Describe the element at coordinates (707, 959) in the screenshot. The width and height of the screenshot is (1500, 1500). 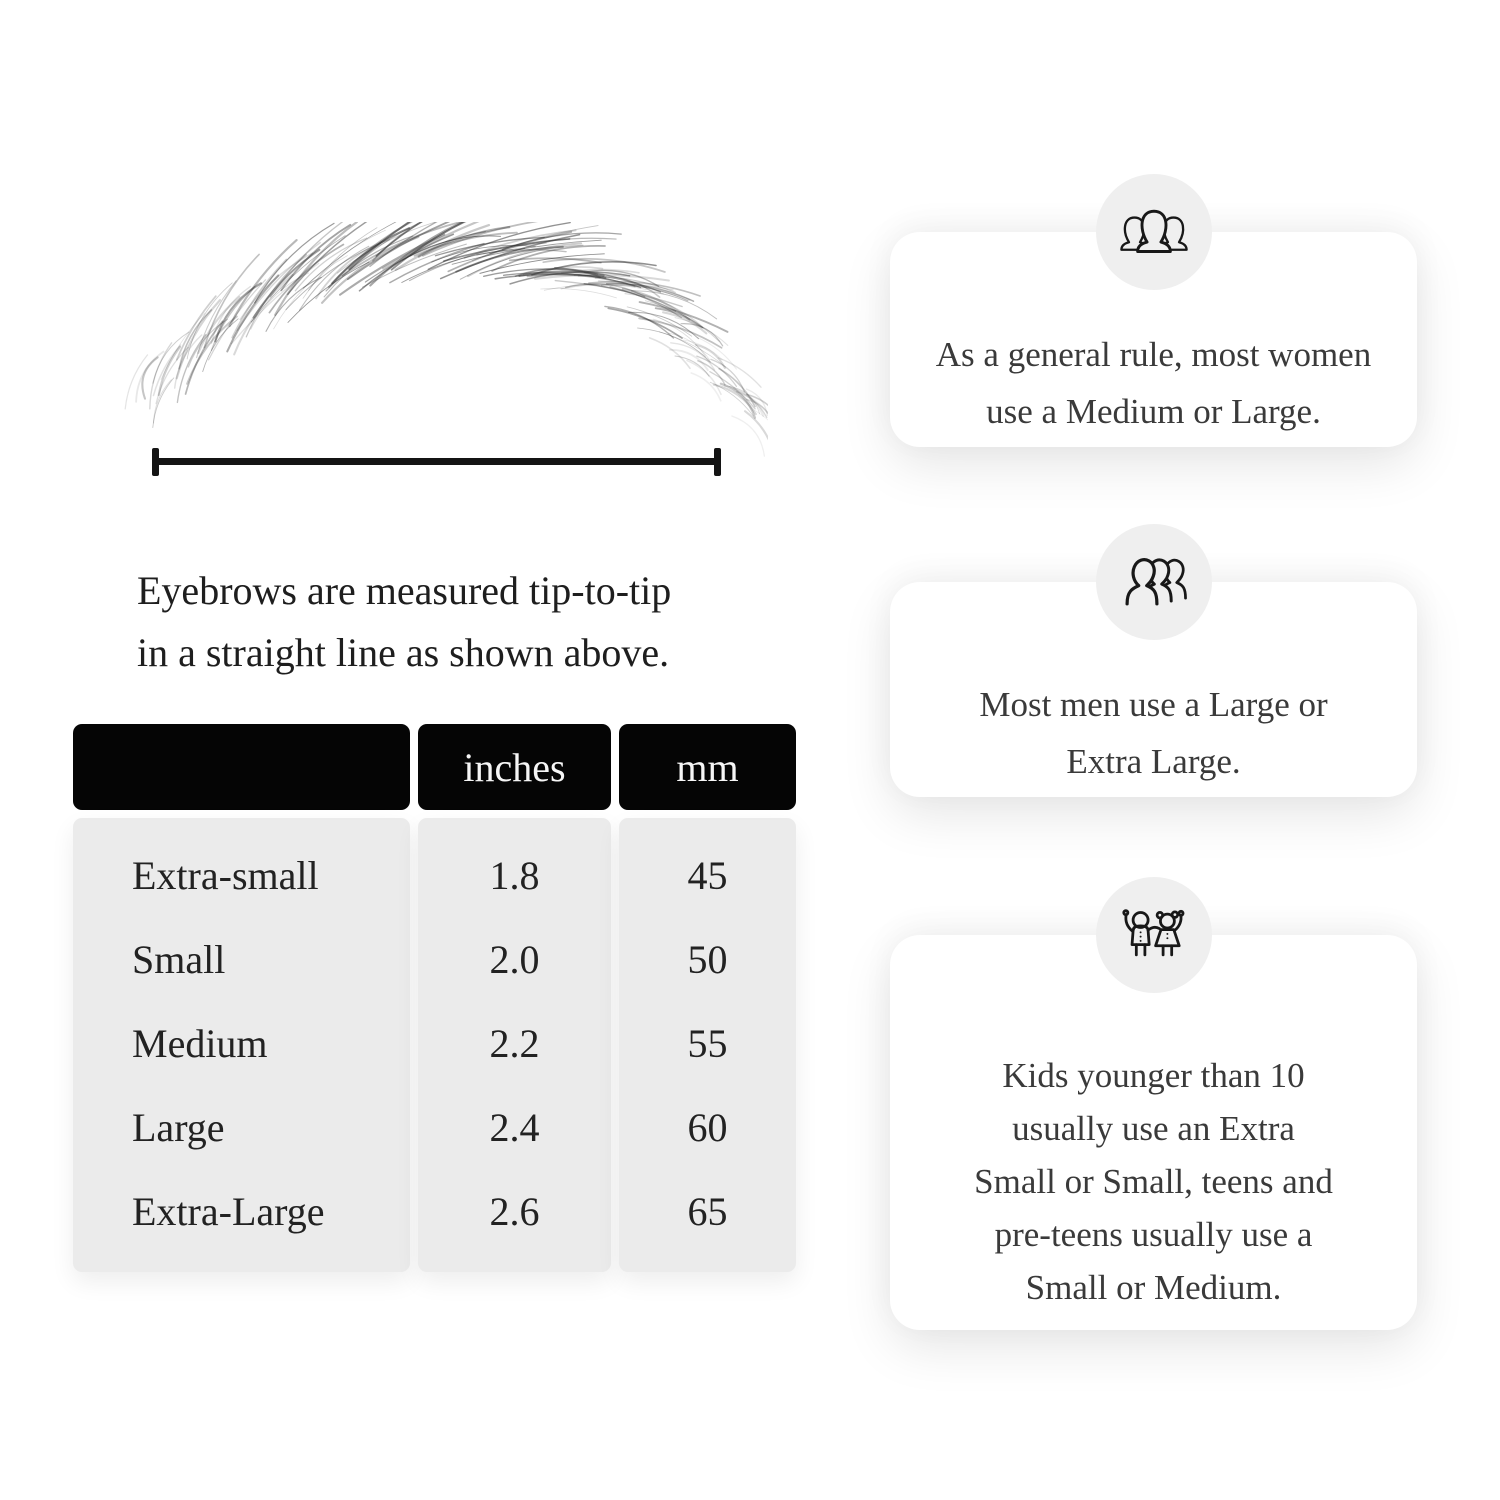
I see `table-cell-mm: 50` at that location.